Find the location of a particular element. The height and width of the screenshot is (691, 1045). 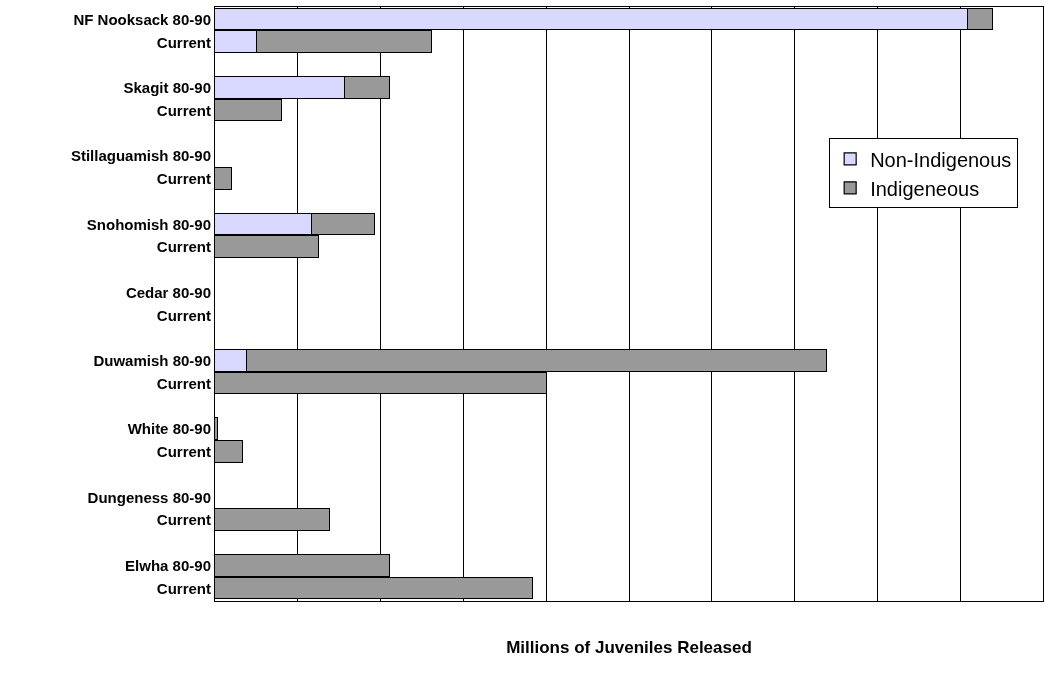

legend-label: Non-Indigenous is located at coordinates (941, 159).